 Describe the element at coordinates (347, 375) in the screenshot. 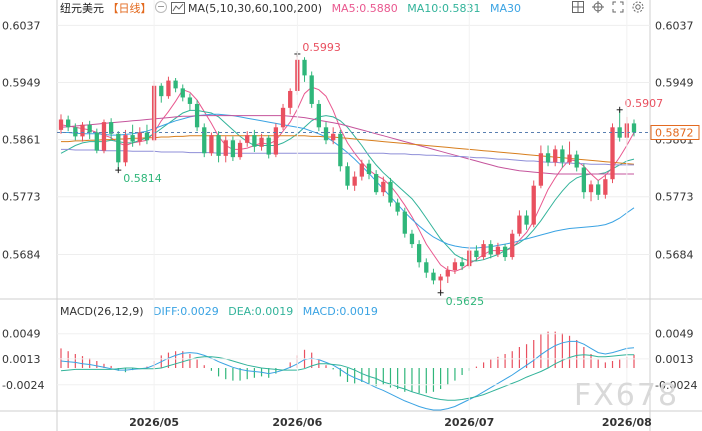

I see `macd-diff-line` at that location.